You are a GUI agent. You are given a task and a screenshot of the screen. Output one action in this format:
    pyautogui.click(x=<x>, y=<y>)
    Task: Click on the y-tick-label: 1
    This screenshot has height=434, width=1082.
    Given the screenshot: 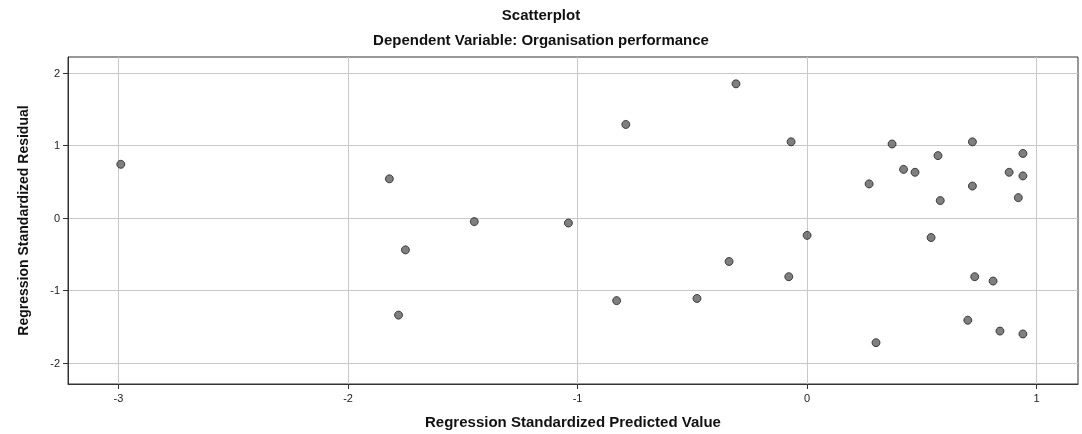 What is the action you would take?
    pyautogui.click(x=56, y=145)
    